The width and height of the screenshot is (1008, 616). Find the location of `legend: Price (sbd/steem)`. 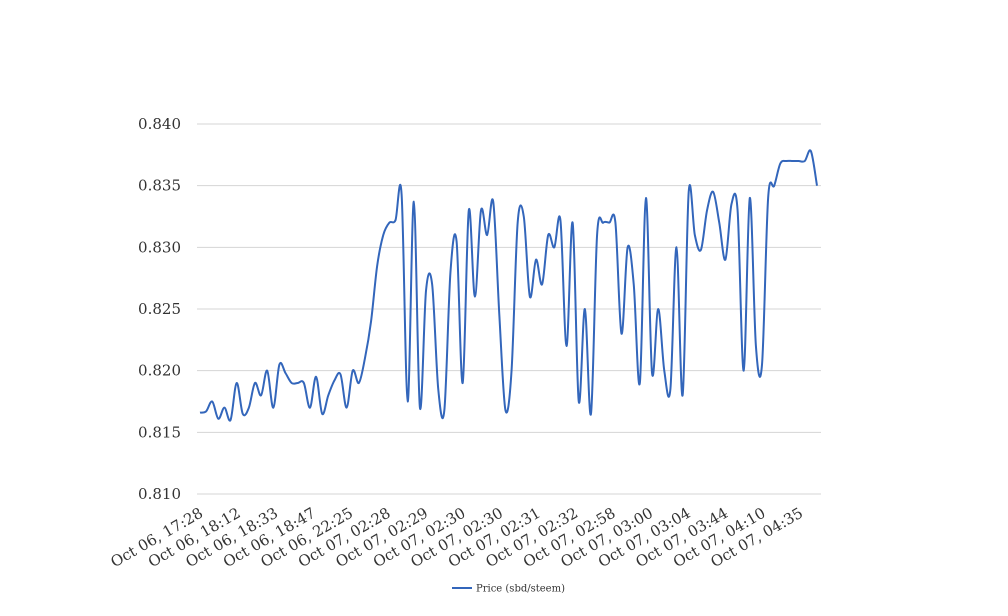

legend: Price (sbd/steem) is located at coordinates (508, 589).